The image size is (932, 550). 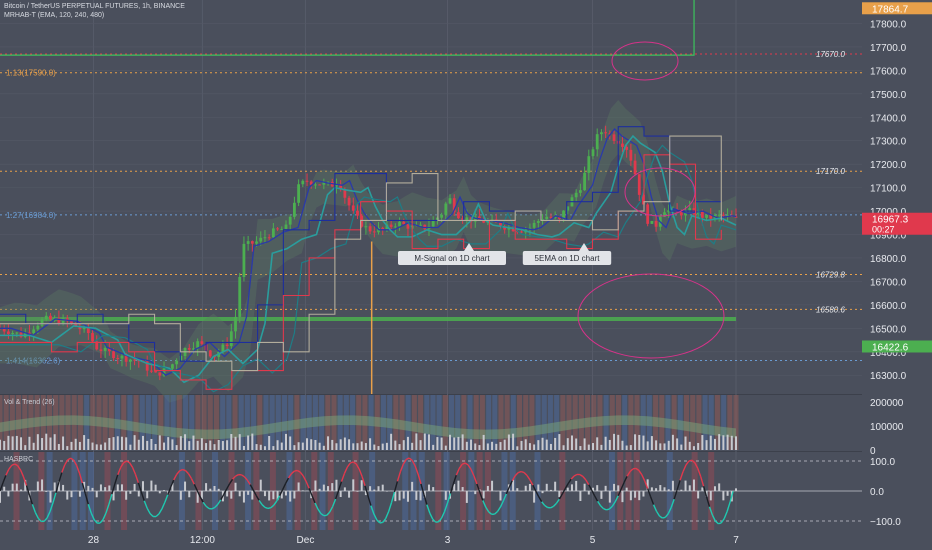 I want to click on callout: 5EMA on 1D chart, so click(x=567, y=254).